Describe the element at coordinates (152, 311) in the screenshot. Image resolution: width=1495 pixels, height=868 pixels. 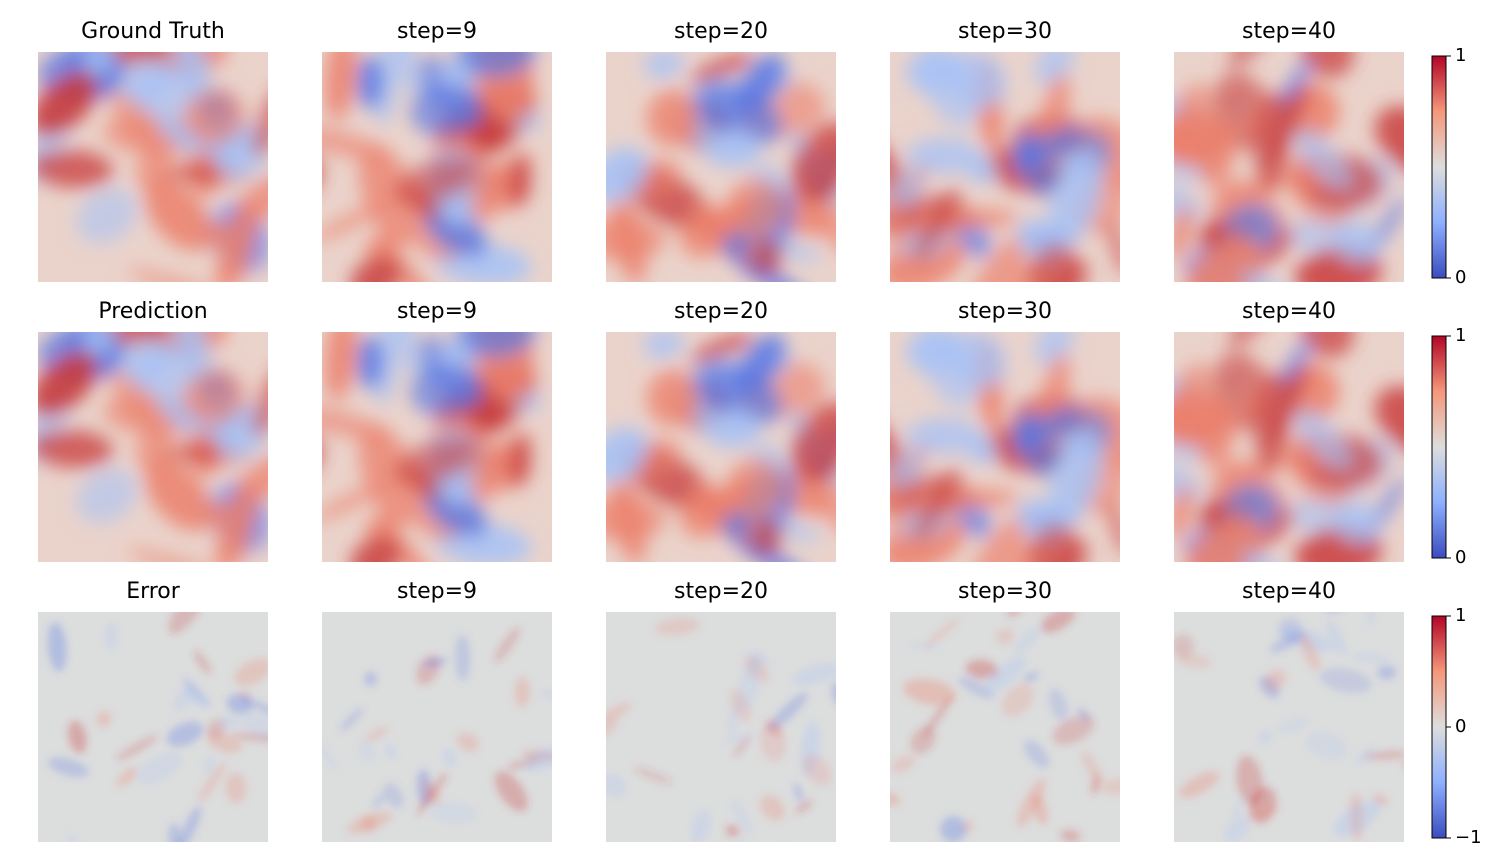
I see `panel-title: Prediction` at that location.